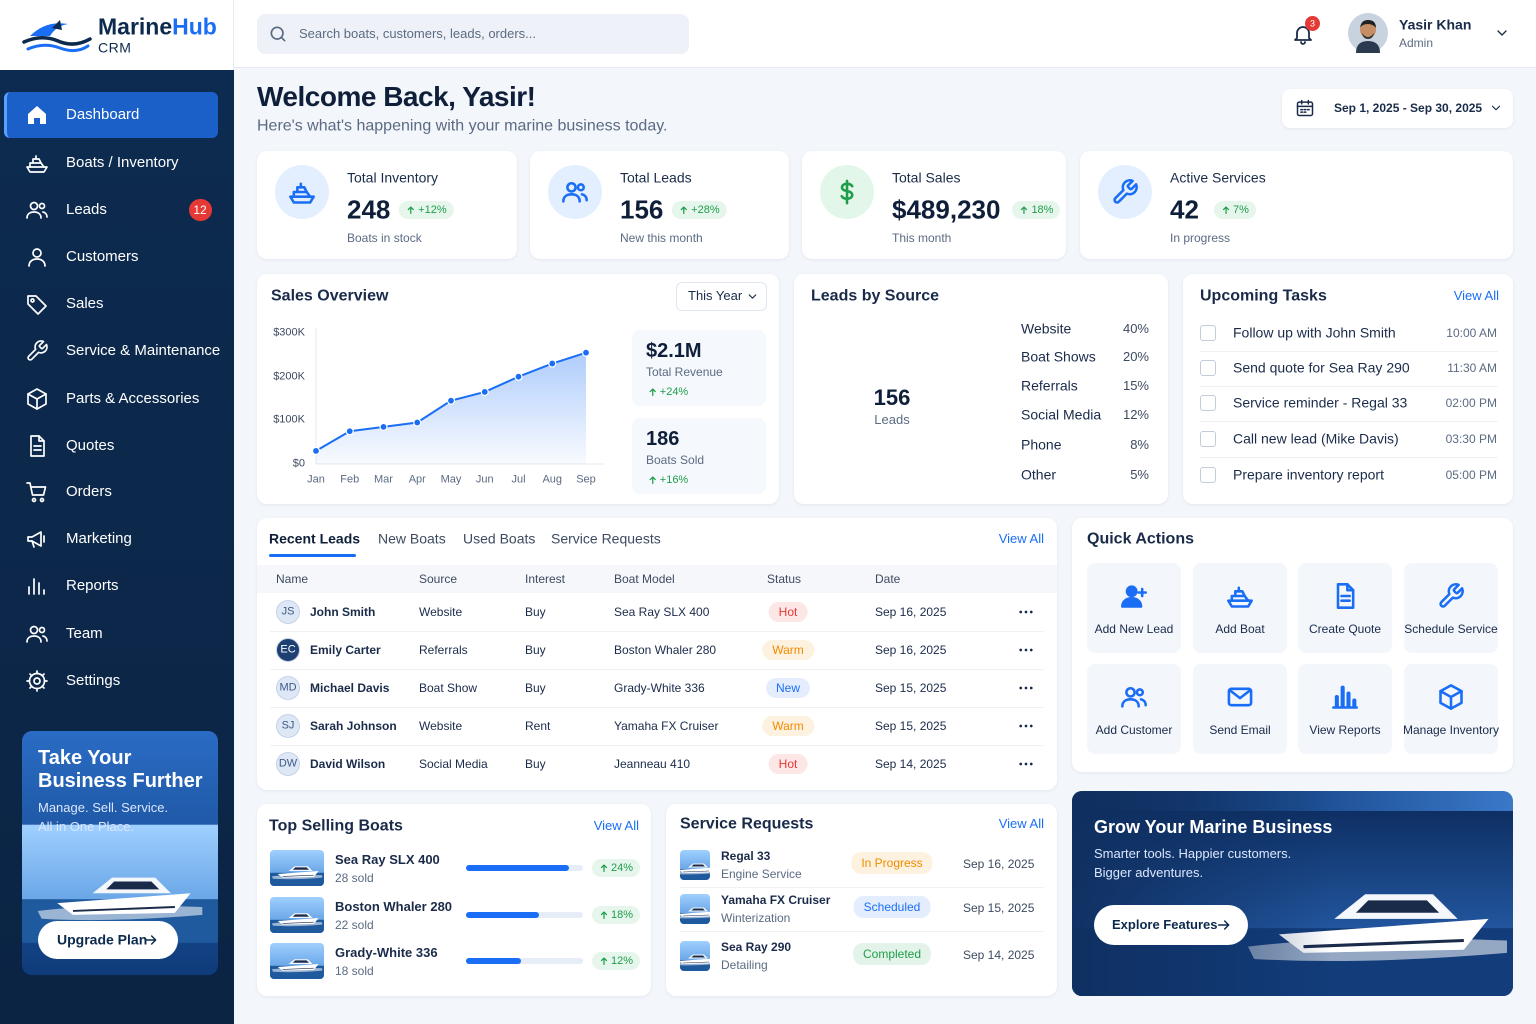 This screenshot has width=1536, height=1024. What do you see at coordinates (1036, 210) in the screenshot?
I see `kpi-change: 18%` at bounding box center [1036, 210].